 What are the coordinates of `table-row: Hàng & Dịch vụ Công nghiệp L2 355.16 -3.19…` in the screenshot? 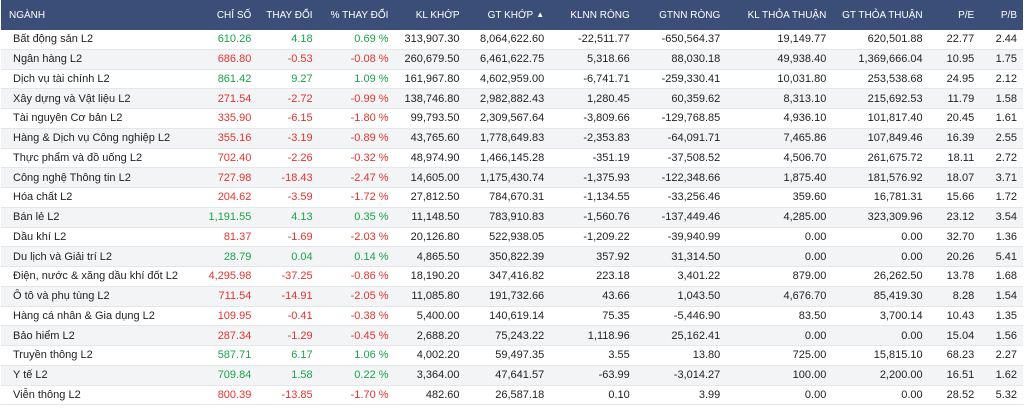 It's located at (512, 138).